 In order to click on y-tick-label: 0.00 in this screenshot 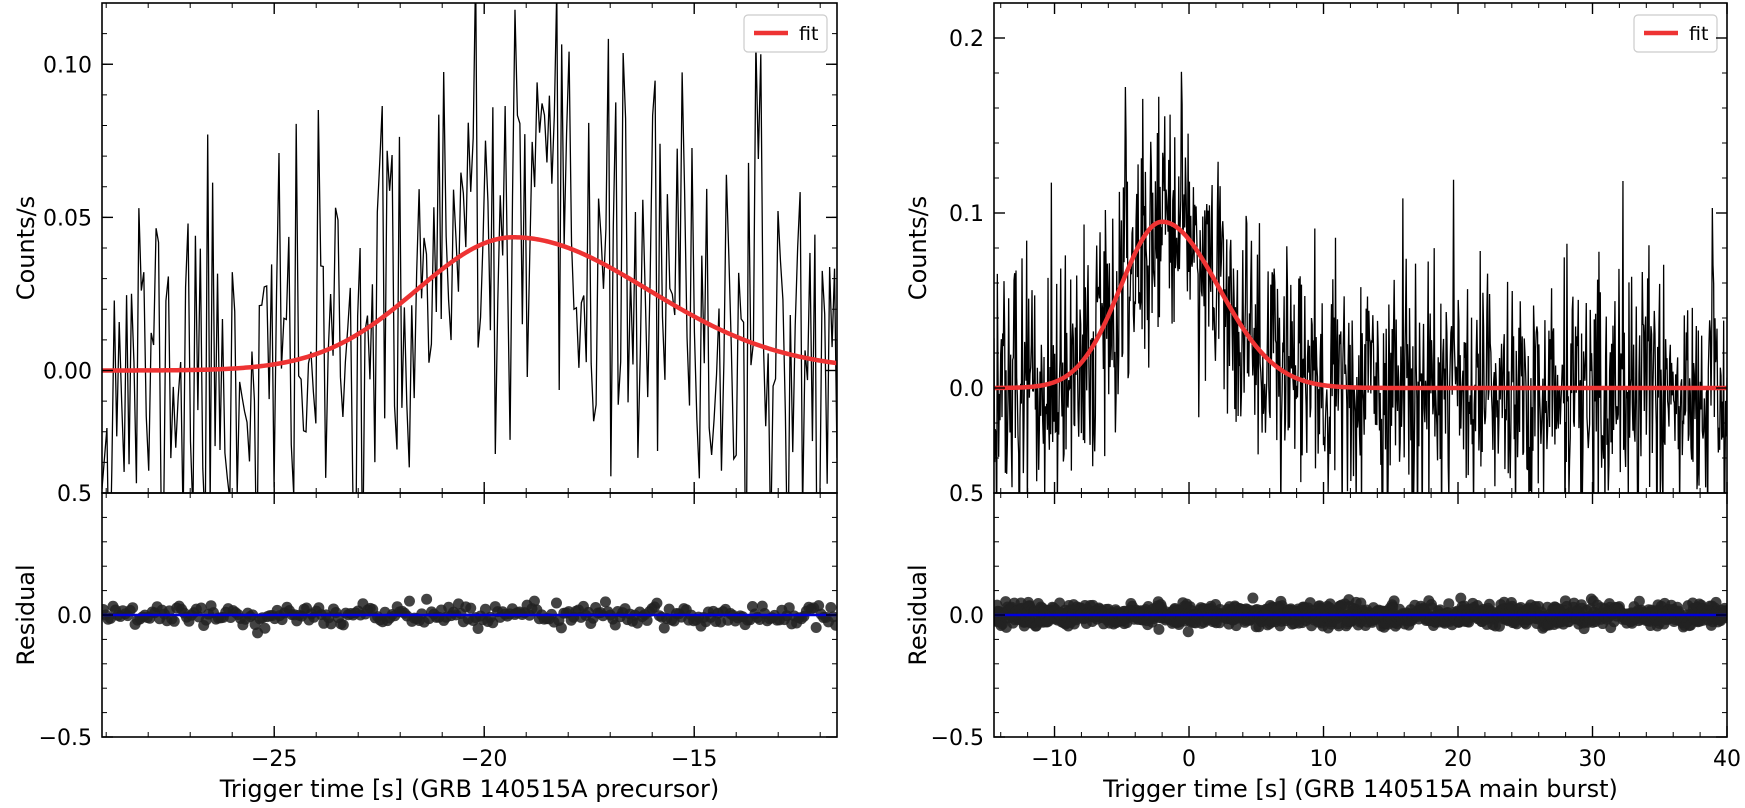, I will do `click(67, 372)`.